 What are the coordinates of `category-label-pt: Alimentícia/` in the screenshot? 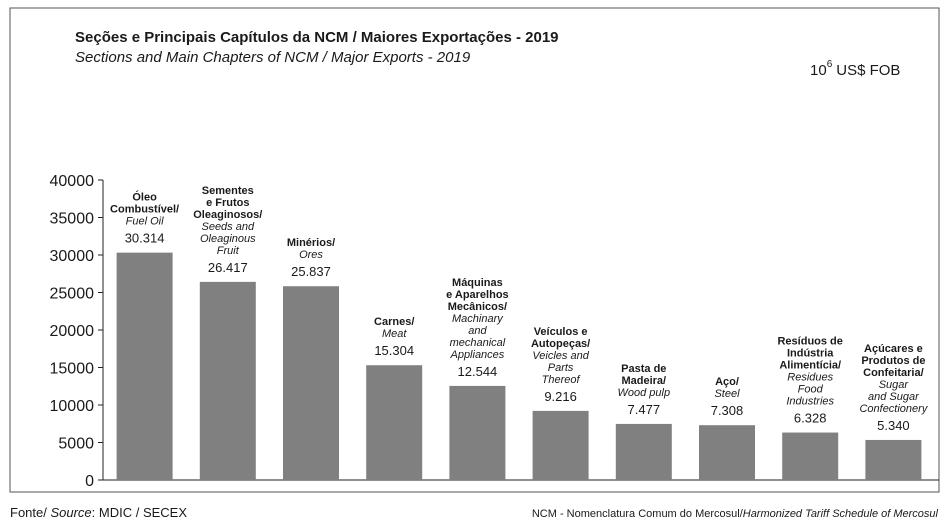 It's located at (810, 366).